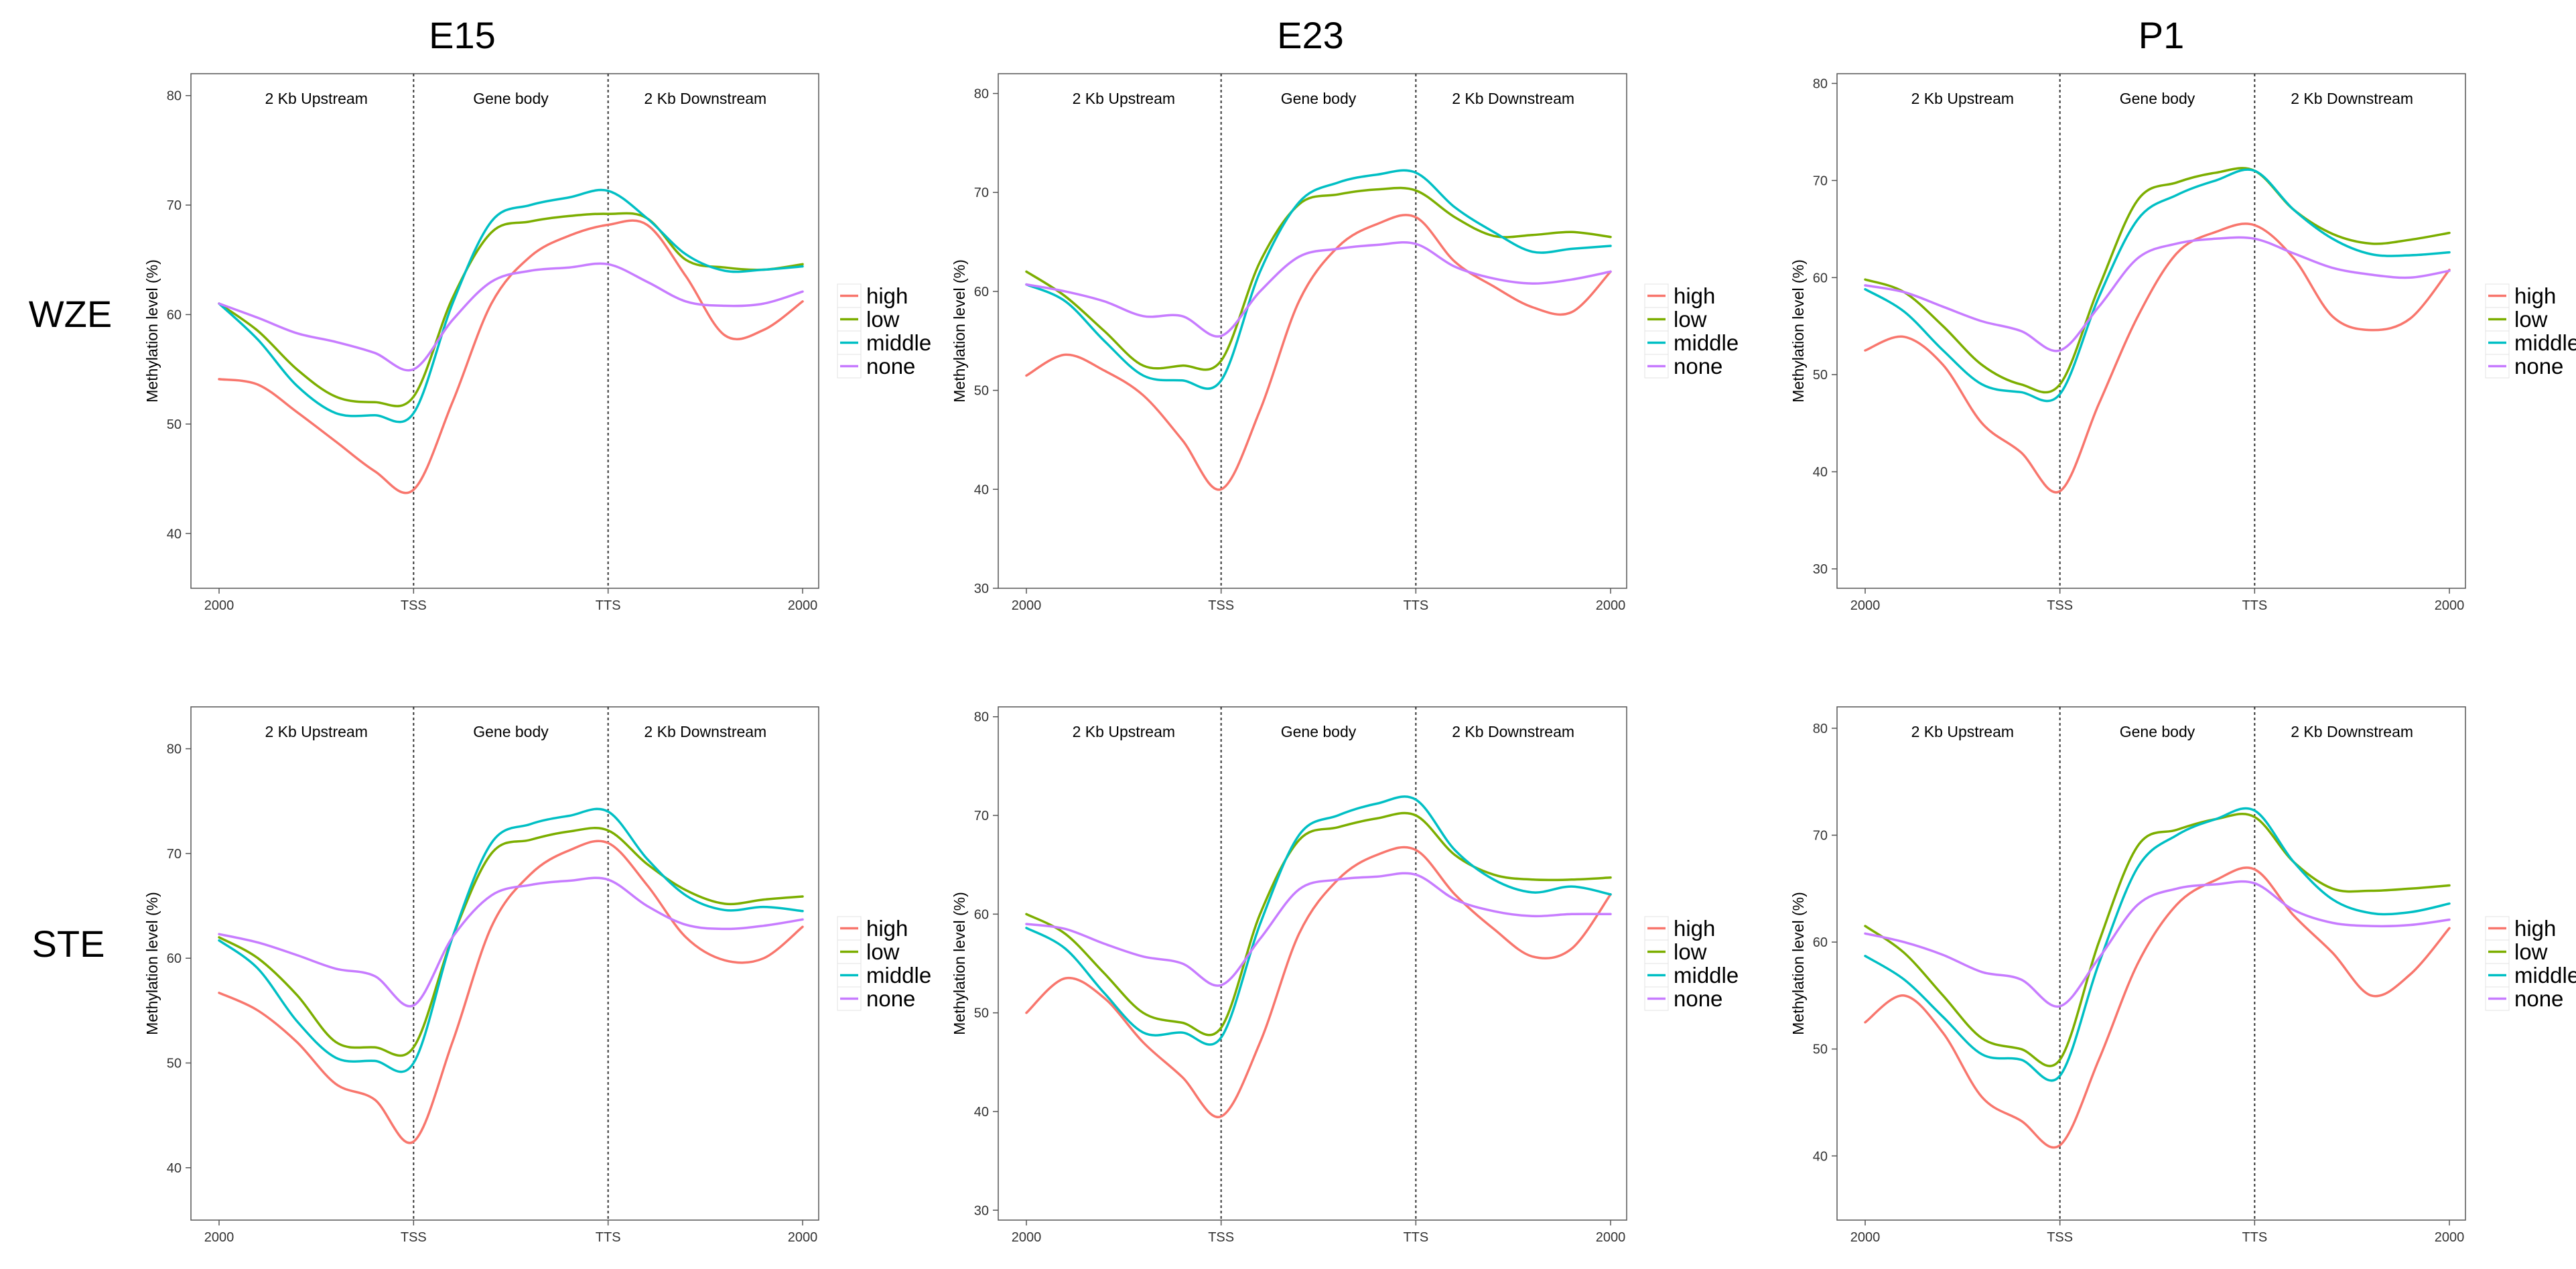 This screenshot has width=2576, height=1269. Describe the element at coordinates (70, 314) in the screenshot. I see `row-title-wze: WZE` at that location.